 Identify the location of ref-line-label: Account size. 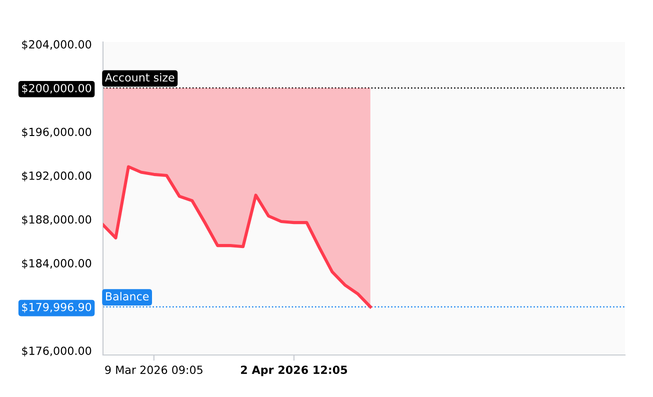
(139, 77).